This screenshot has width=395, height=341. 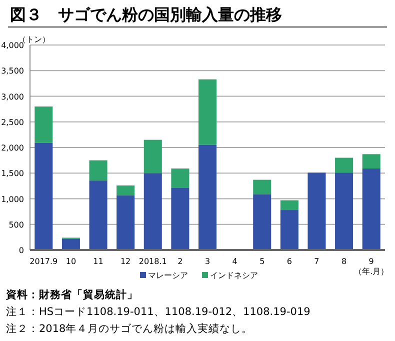 I want to click on x-tick-label: 10, so click(x=71, y=261).